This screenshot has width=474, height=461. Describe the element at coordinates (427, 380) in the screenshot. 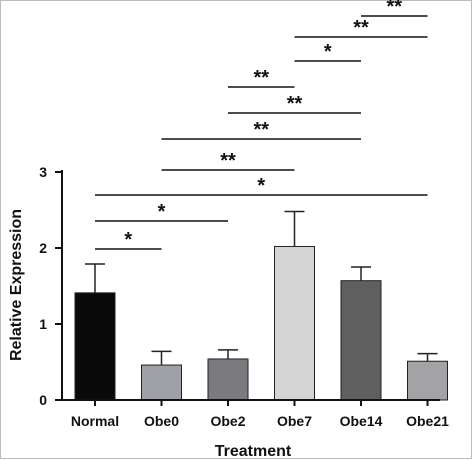

I see `bar-obe21` at that location.